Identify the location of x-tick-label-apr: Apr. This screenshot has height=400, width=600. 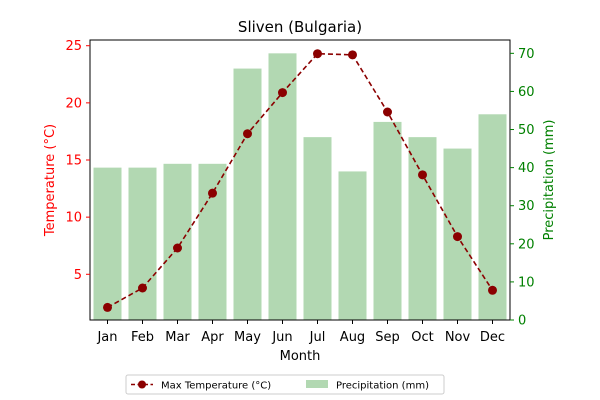
(212, 337).